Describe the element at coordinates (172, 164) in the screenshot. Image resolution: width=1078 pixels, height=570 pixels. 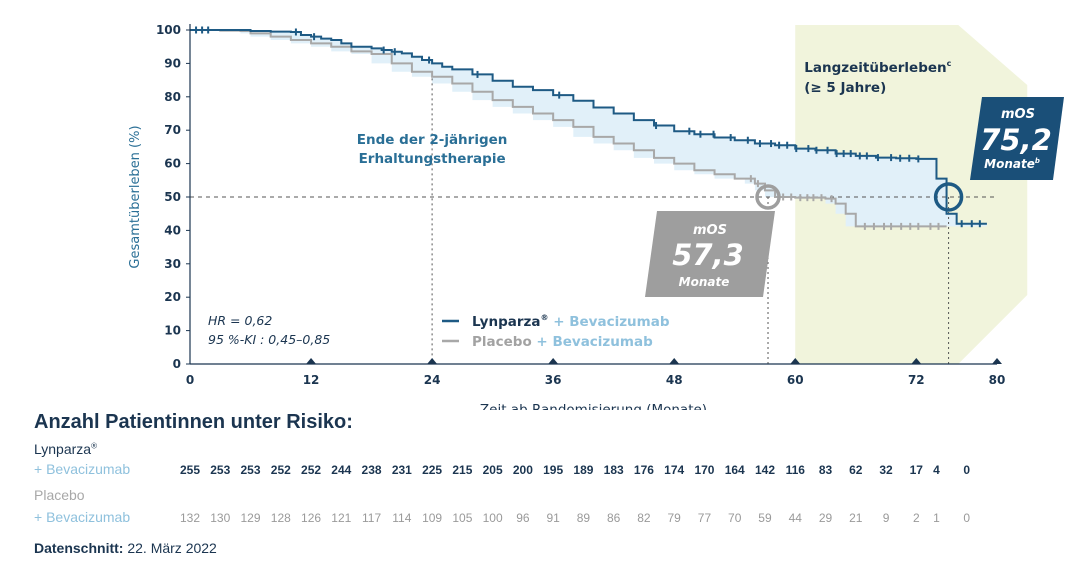
I see `y-tick-label: 60` at that location.